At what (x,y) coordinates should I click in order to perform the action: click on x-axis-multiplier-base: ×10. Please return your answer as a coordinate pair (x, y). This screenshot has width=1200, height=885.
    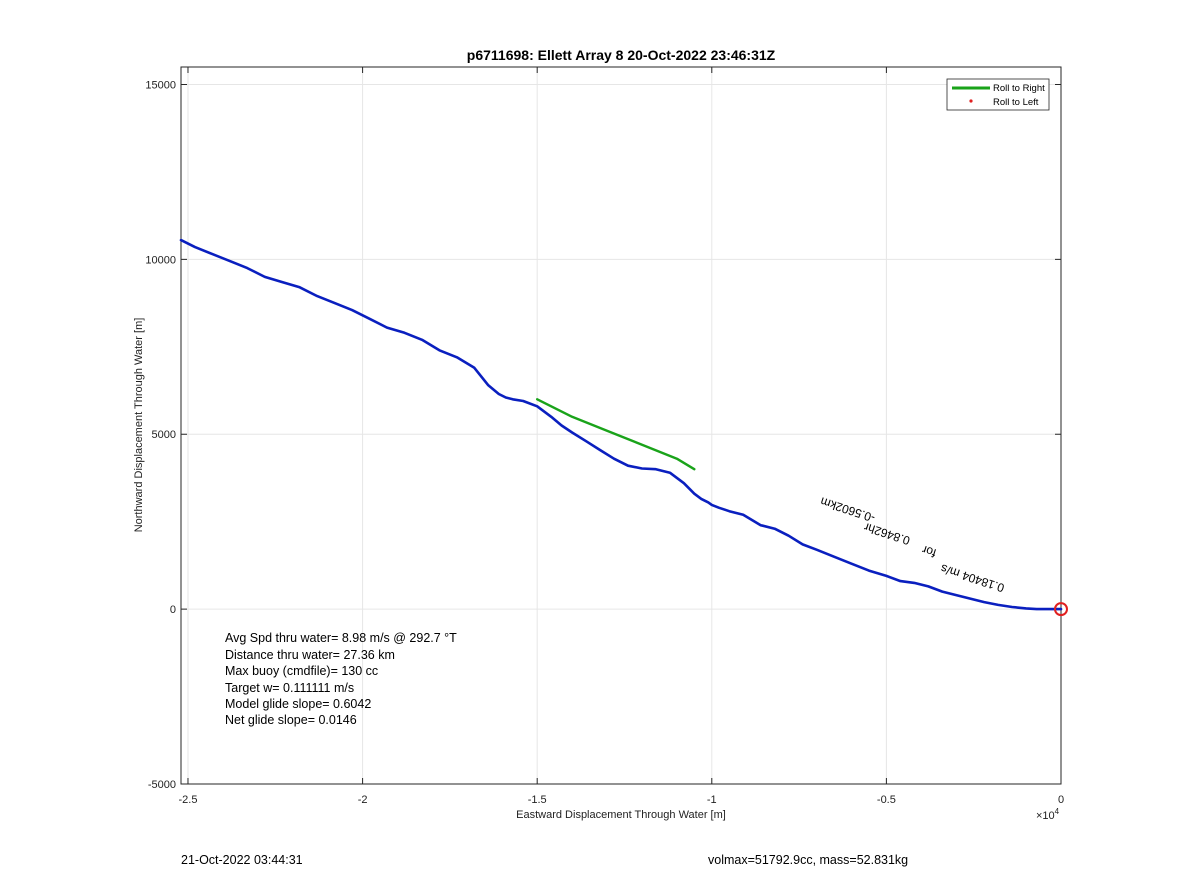
    Looking at the image, I should click on (1045, 816).